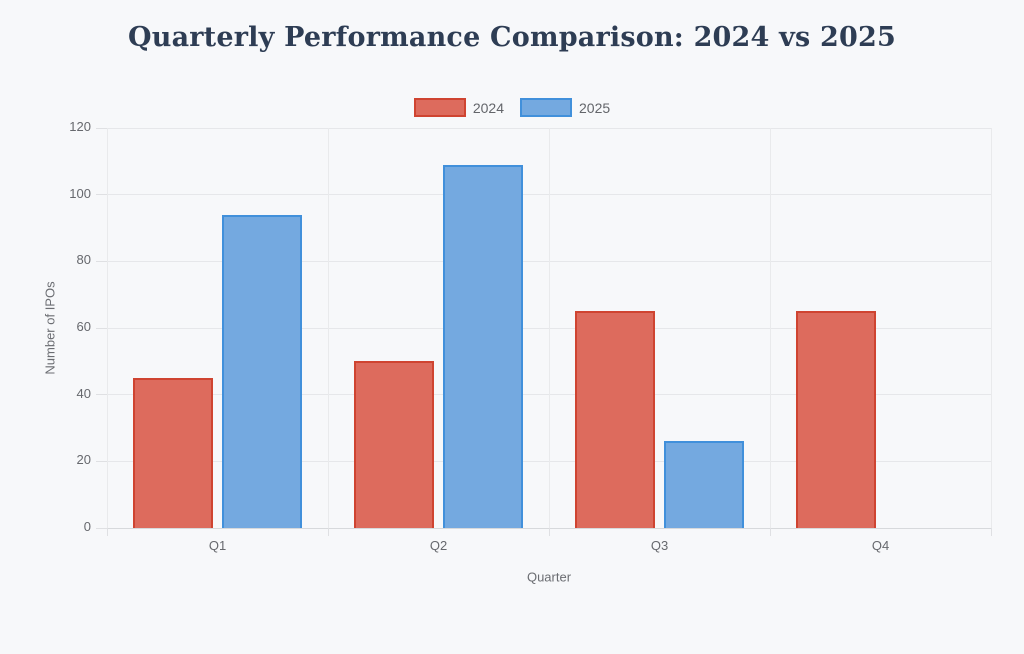 The height and width of the screenshot is (654, 1024). What do you see at coordinates (880, 545) in the screenshot?
I see `x-tick-label: Q4` at bounding box center [880, 545].